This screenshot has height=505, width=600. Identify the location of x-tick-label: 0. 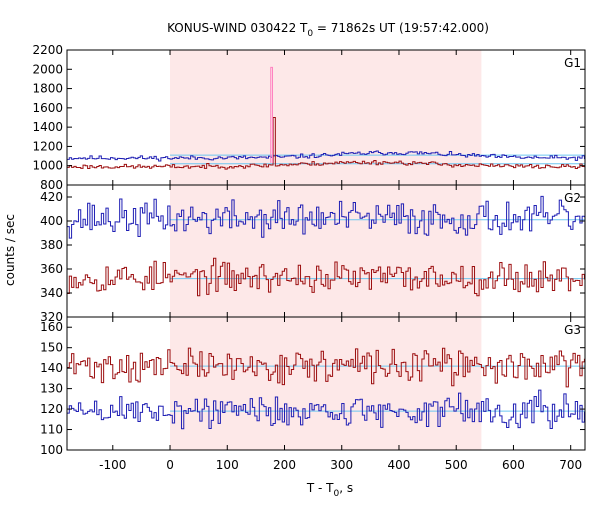
(170, 465).